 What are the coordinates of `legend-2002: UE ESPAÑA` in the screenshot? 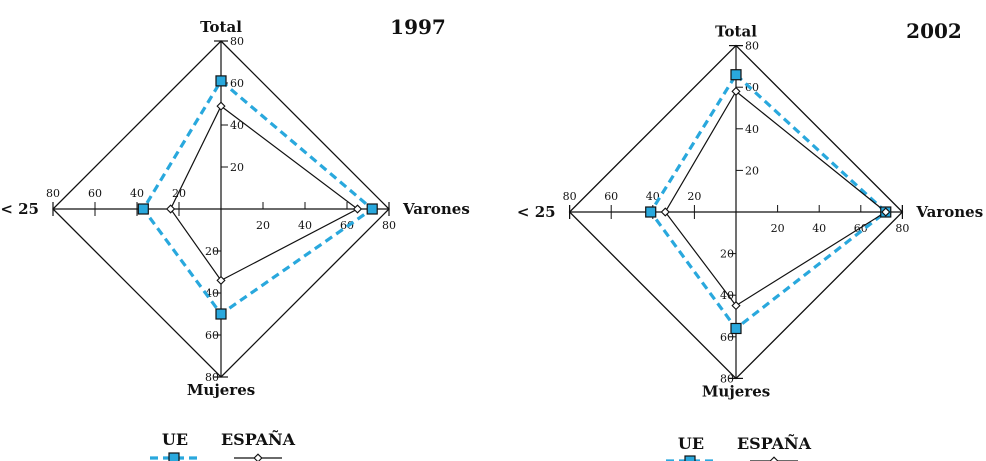 It's located at (739, 446).